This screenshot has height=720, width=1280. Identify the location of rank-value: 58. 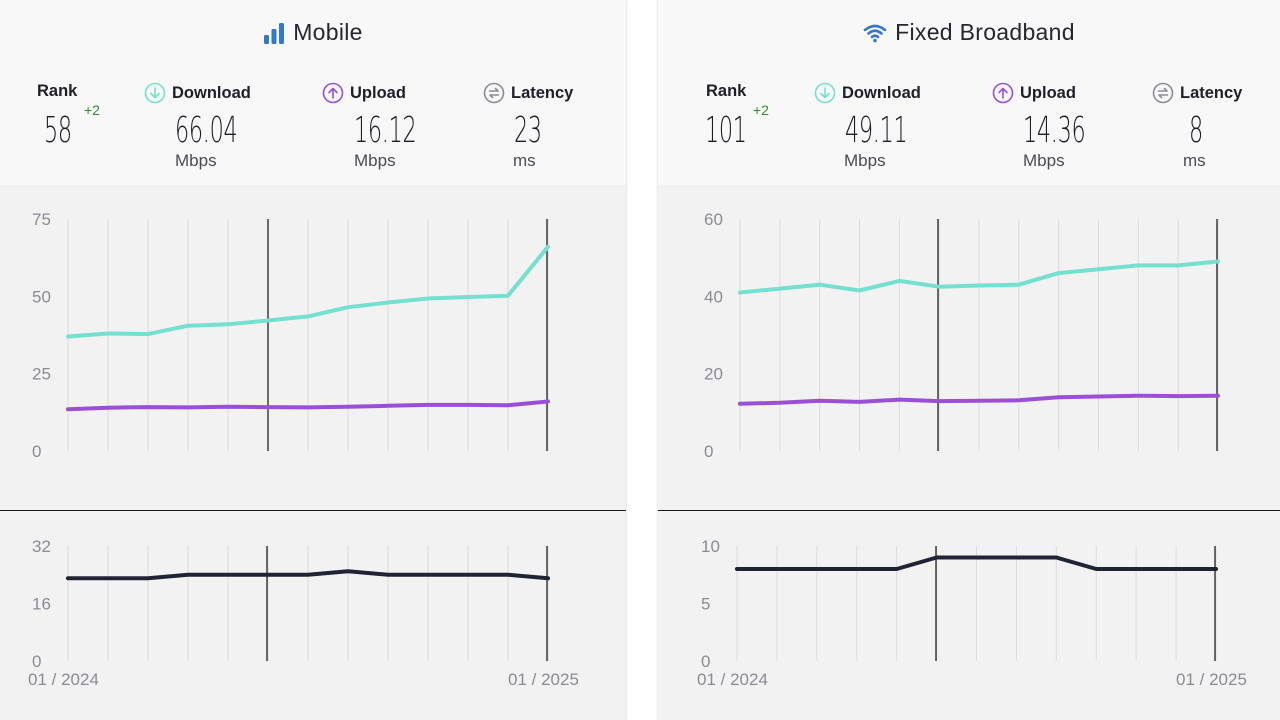
(58, 130).